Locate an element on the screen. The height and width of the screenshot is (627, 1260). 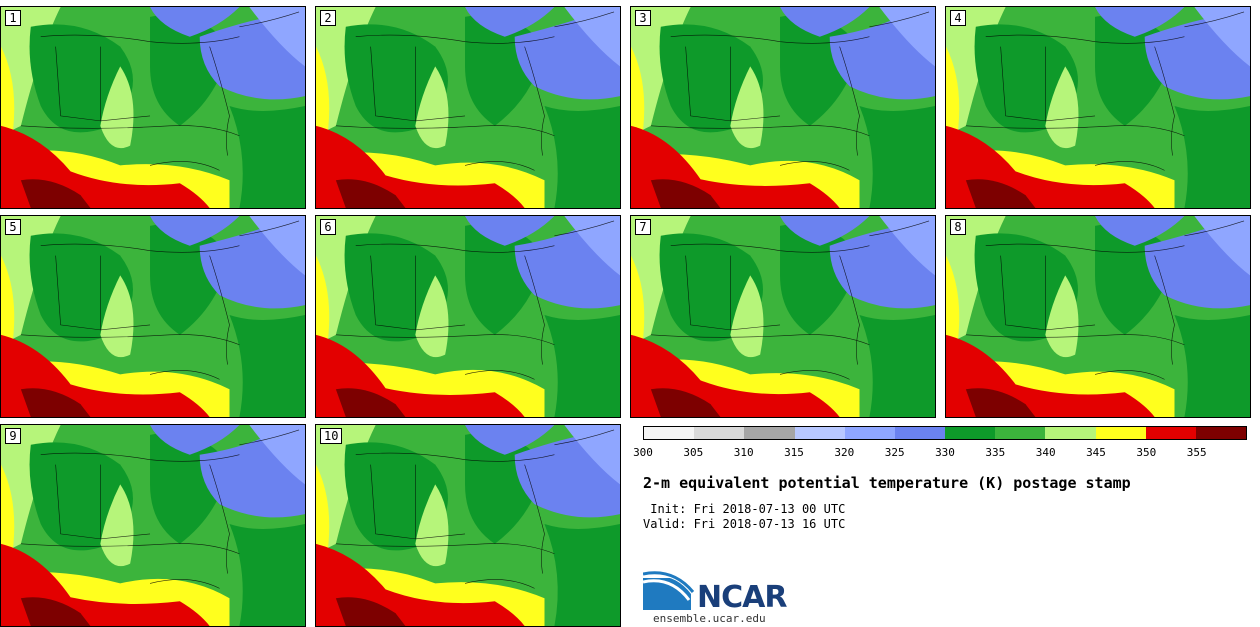
postage-stamp-panel: 4 is located at coordinates (1098, 107).